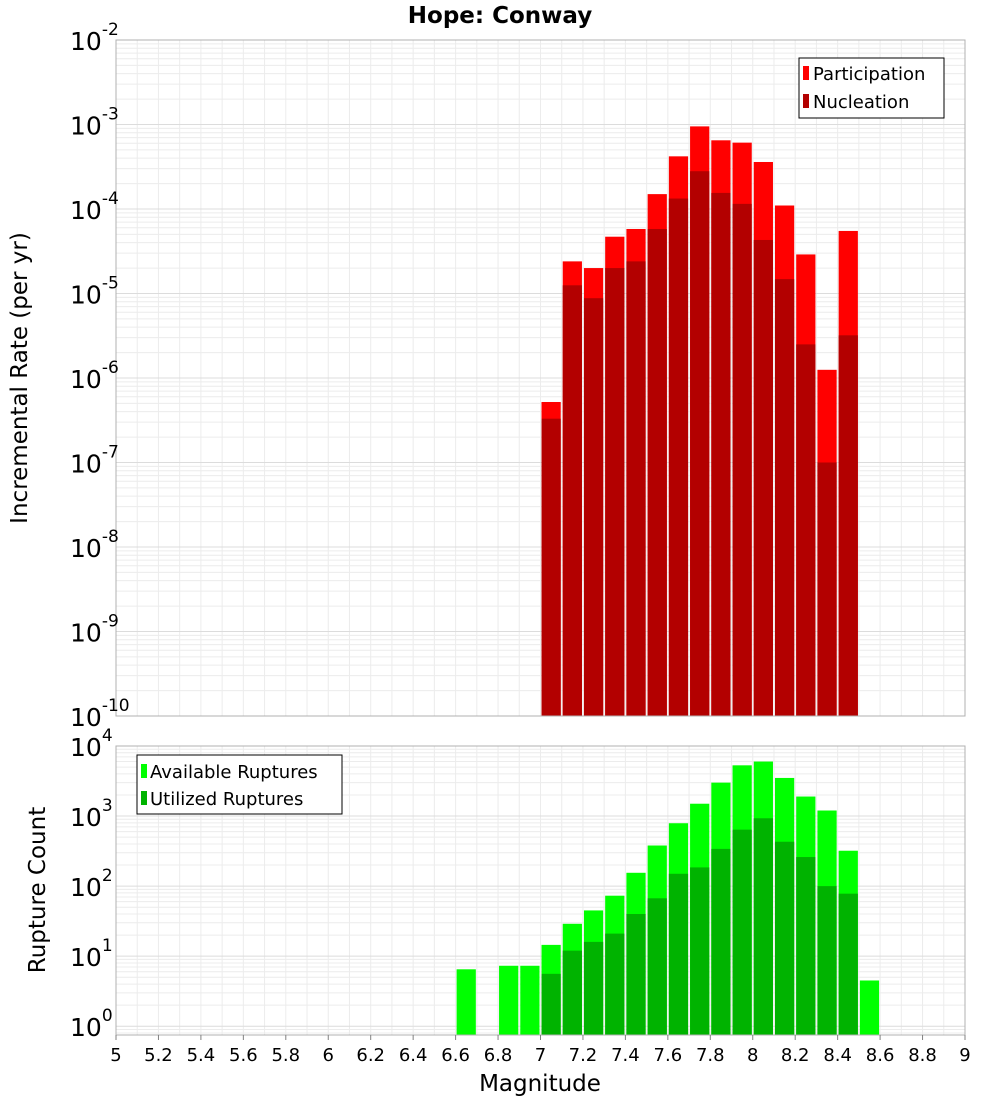  Describe the element at coordinates (700, 951) in the screenshot. I see `bar-utilized-ruptures-7.75` at that location.